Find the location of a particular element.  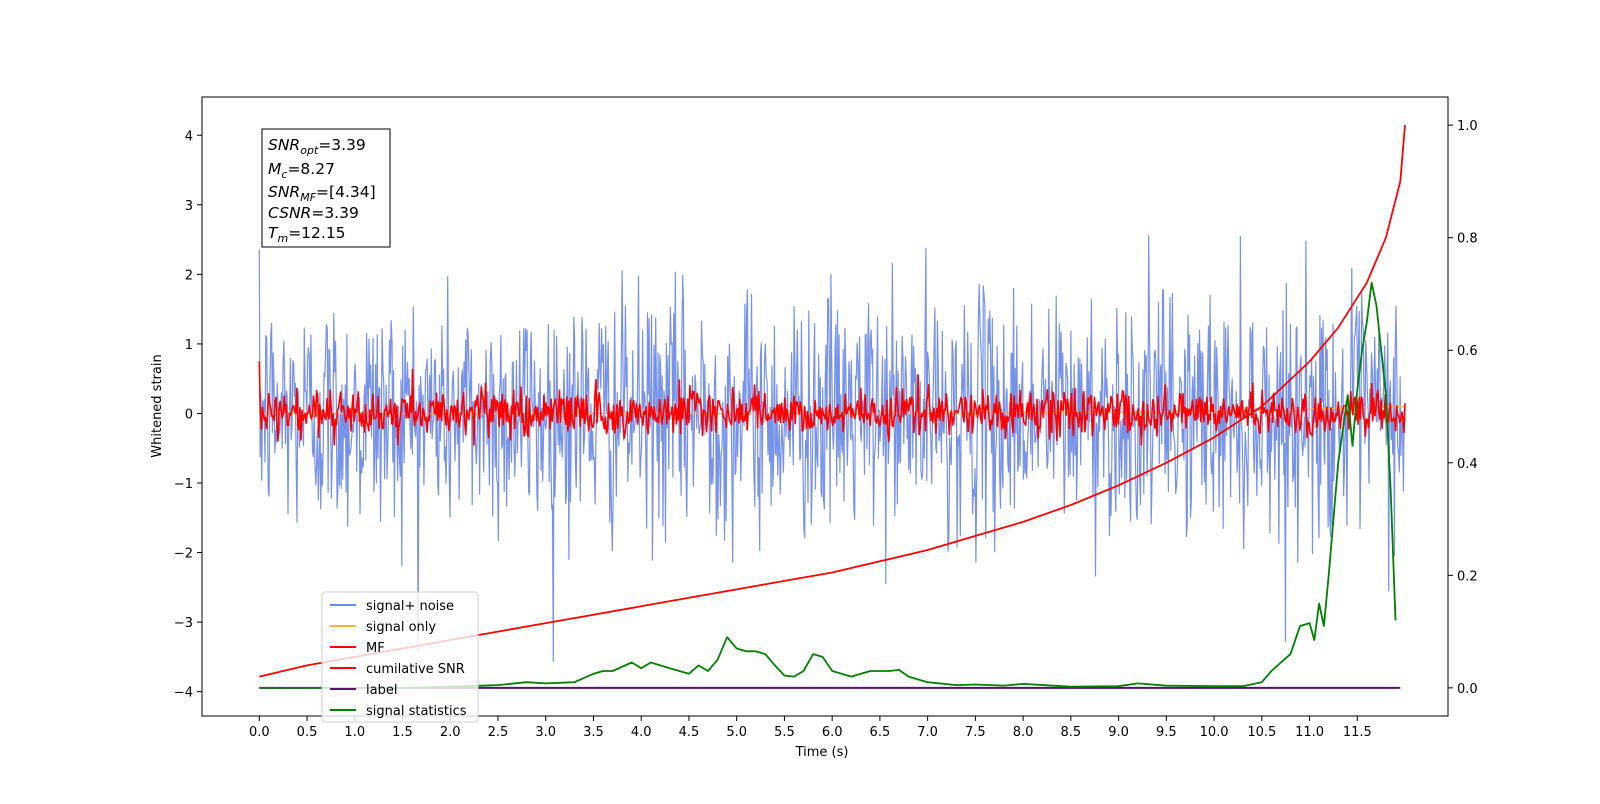

x-tick-label: 0.5 is located at coordinates (307, 732).